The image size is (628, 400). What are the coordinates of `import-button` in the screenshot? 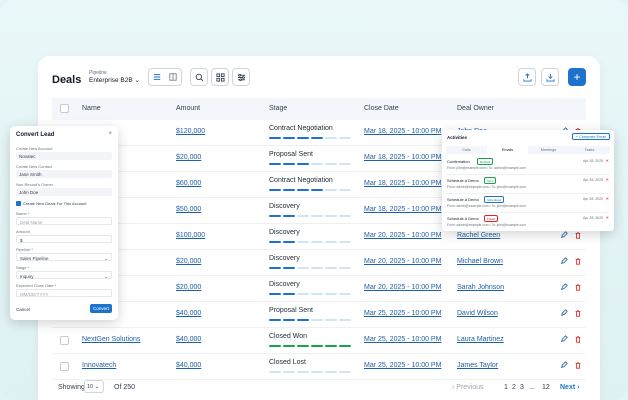 It's located at (527, 77).